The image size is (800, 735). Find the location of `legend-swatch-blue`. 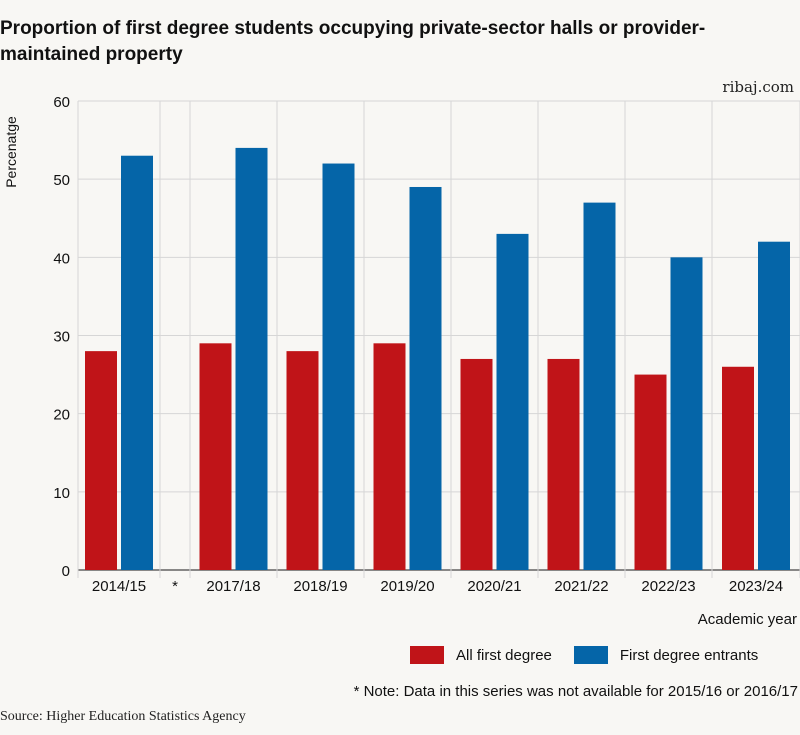

legend-swatch-blue is located at coordinates (590, 655).